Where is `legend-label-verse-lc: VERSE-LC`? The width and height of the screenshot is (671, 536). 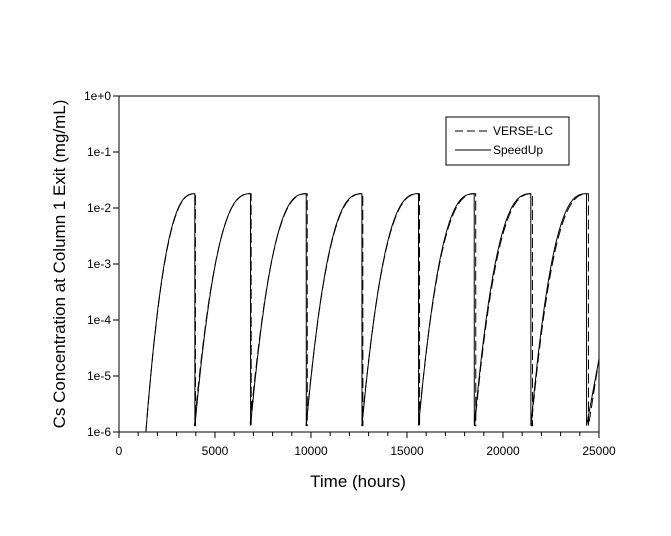 legend-label-verse-lc: VERSE-LC is located at coordinates (523, 131).